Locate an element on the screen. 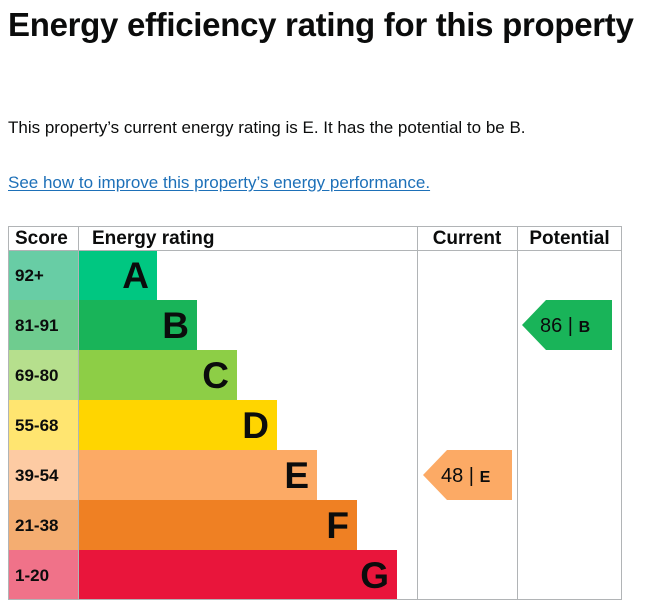 Image resolution: width=655 pixels, height=609 pixels. rating-bar-d is located at coordinates (178, 425).